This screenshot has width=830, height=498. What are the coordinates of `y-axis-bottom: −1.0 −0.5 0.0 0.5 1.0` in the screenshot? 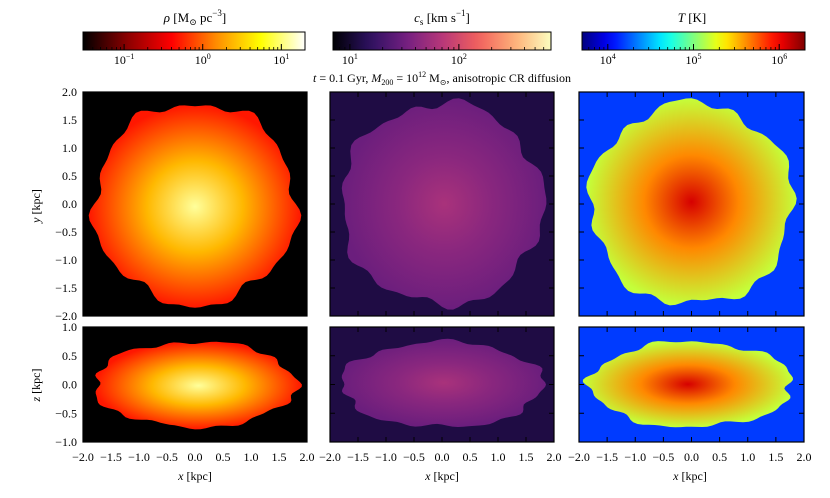 It's located at (66, 384).